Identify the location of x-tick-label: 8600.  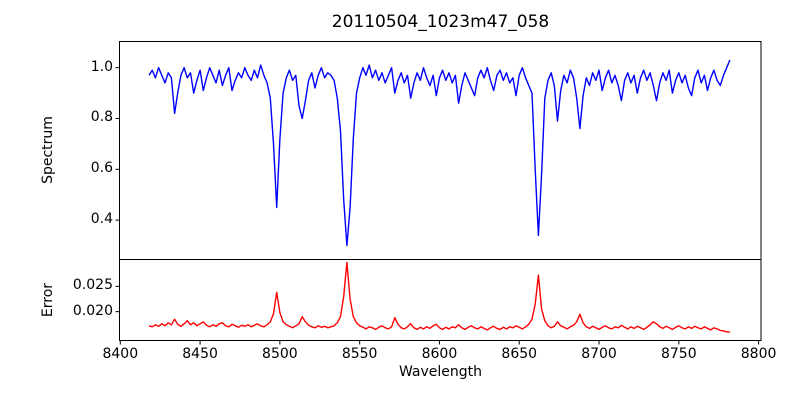
(439, 354).